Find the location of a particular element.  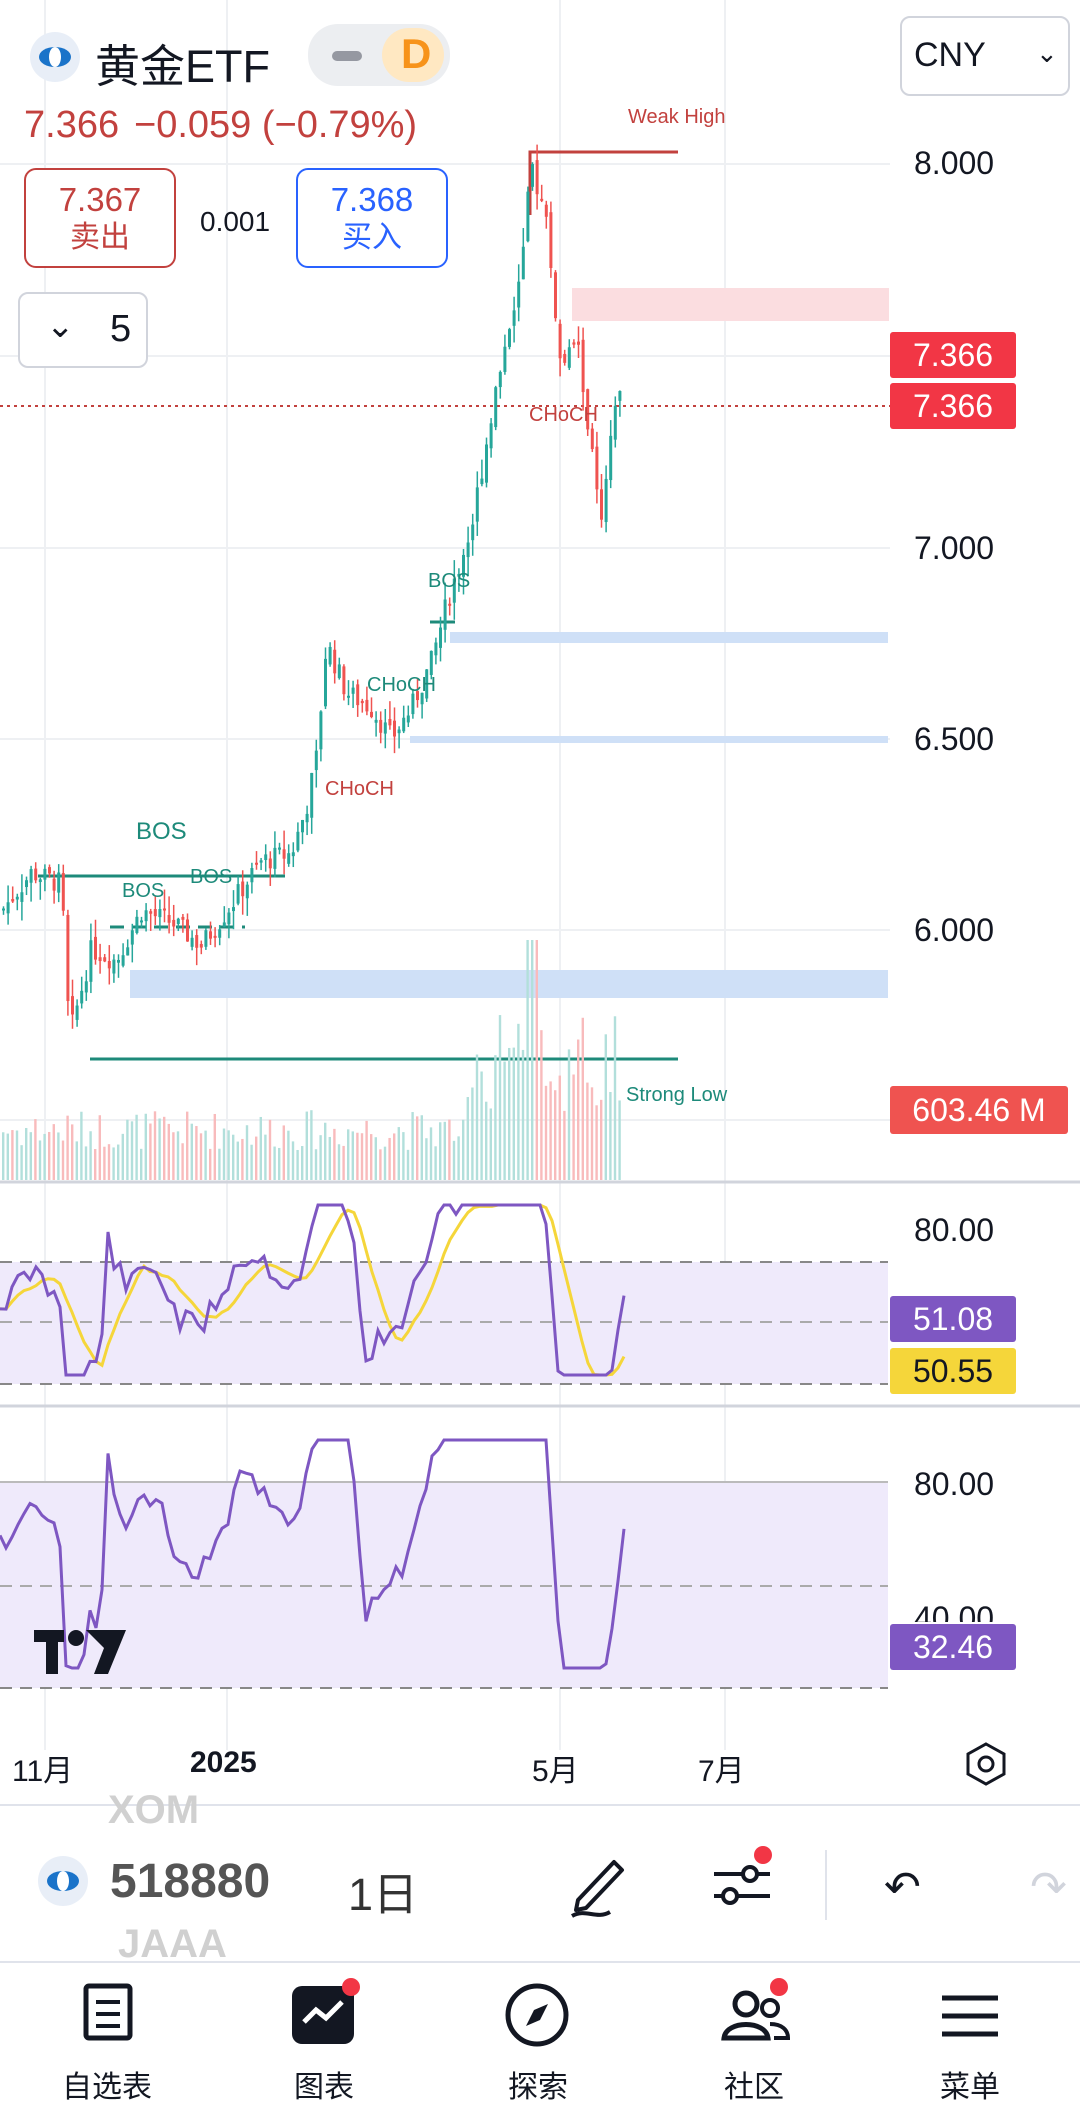

timeframe-picker: 1日 is located at coordinates (383, 1894).